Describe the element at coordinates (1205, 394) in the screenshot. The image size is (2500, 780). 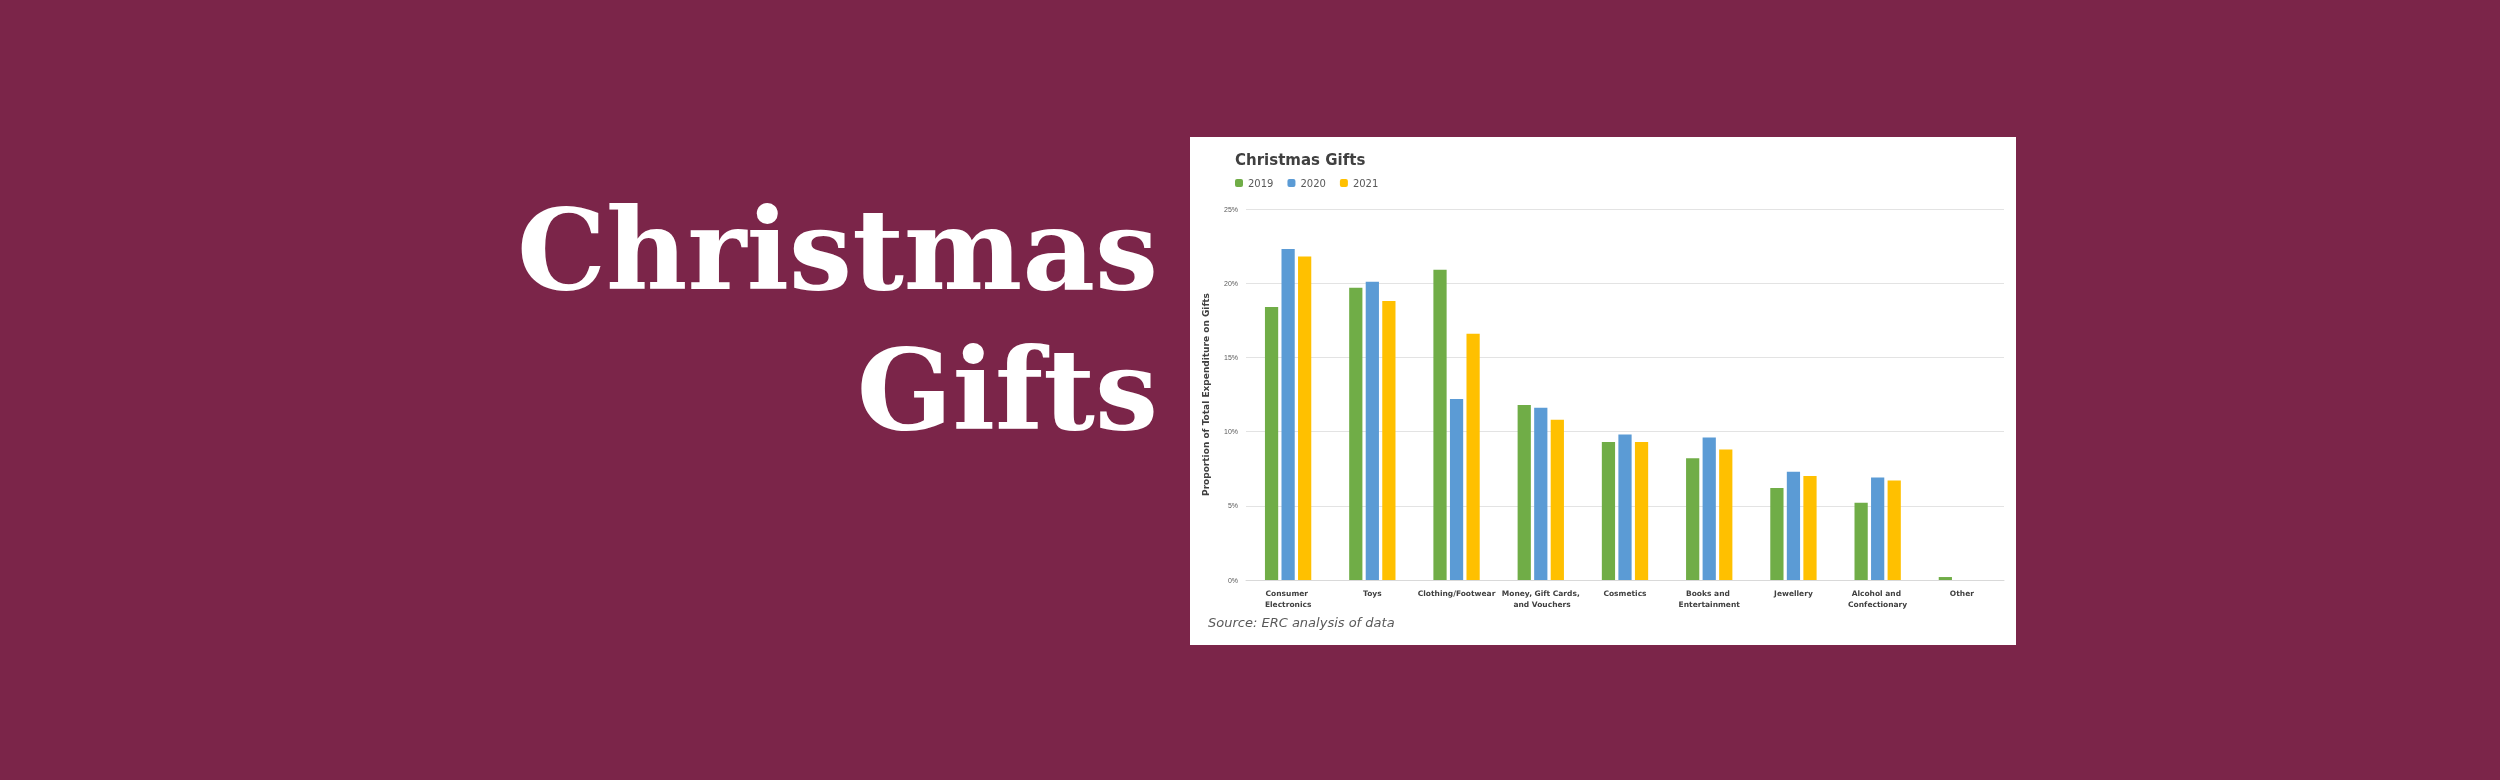
I see `y-axis-title: Proportion of Total Expenditure on Gifts` at that location.